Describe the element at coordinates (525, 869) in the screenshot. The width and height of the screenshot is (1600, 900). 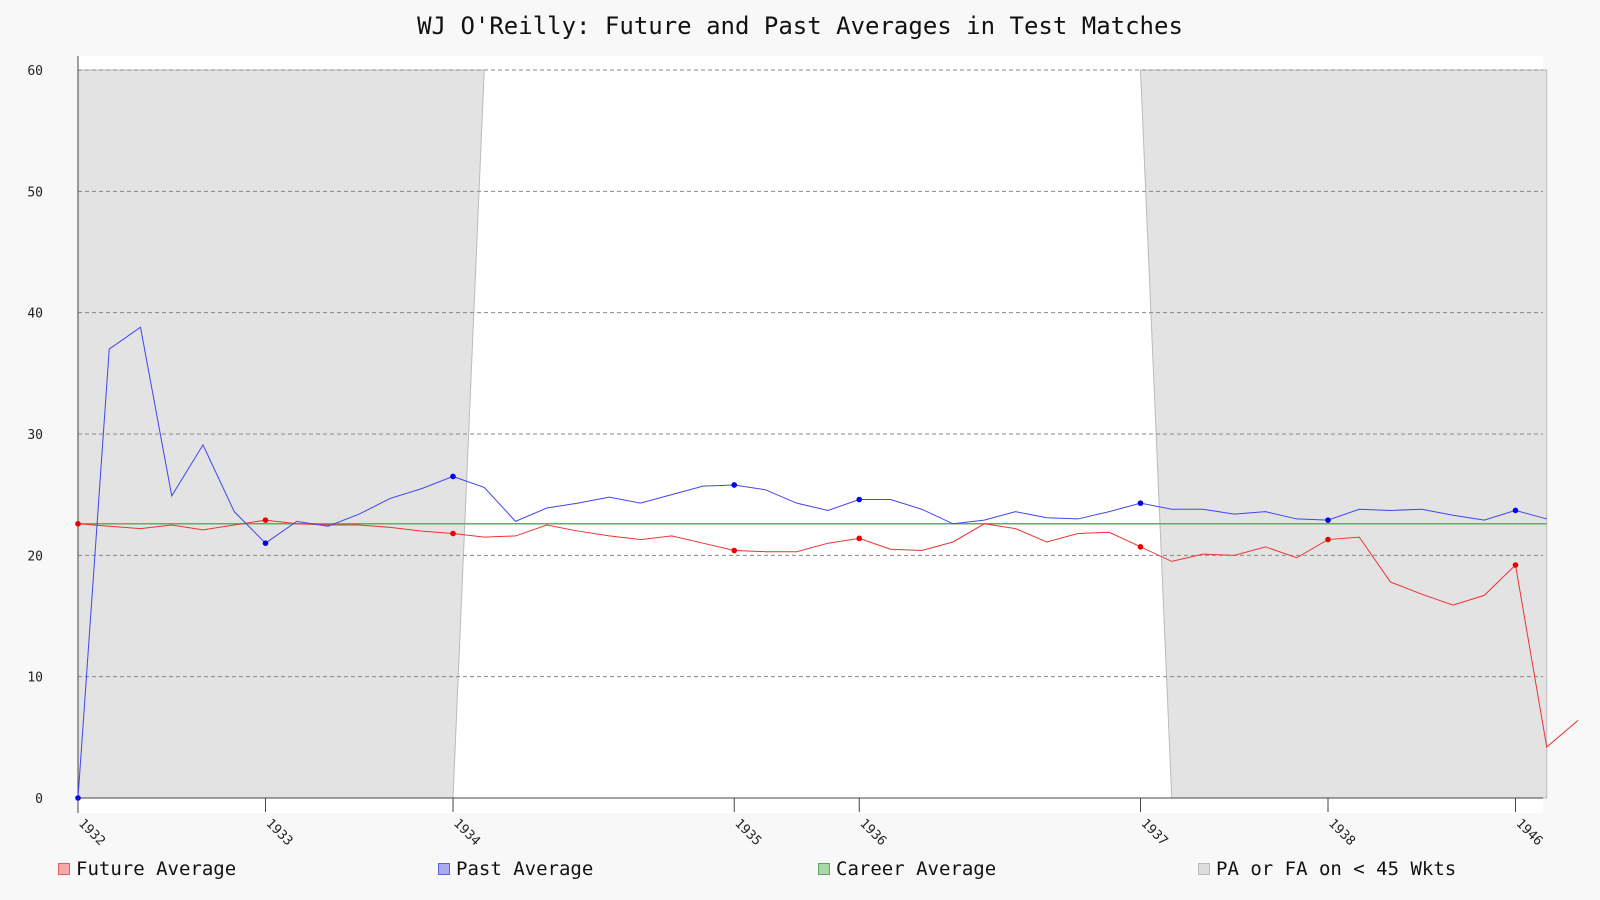
I see `legend-label-past: Past Average` at that location.